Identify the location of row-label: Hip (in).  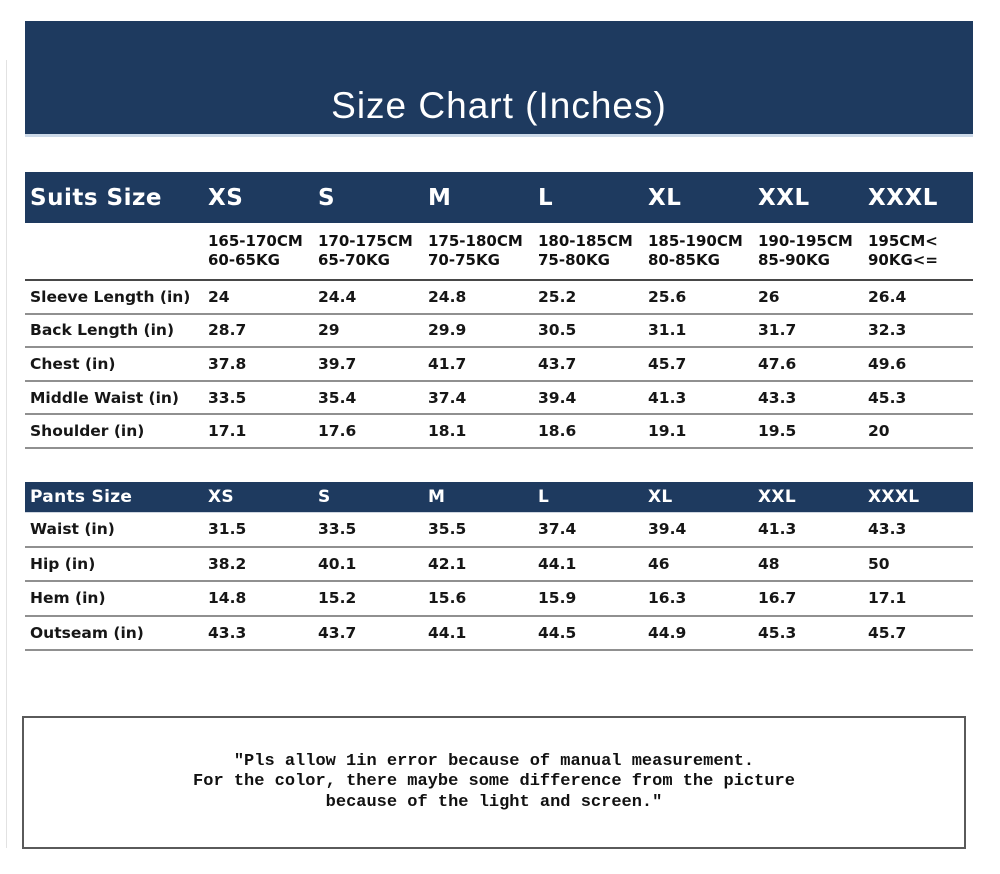
(63, 563).